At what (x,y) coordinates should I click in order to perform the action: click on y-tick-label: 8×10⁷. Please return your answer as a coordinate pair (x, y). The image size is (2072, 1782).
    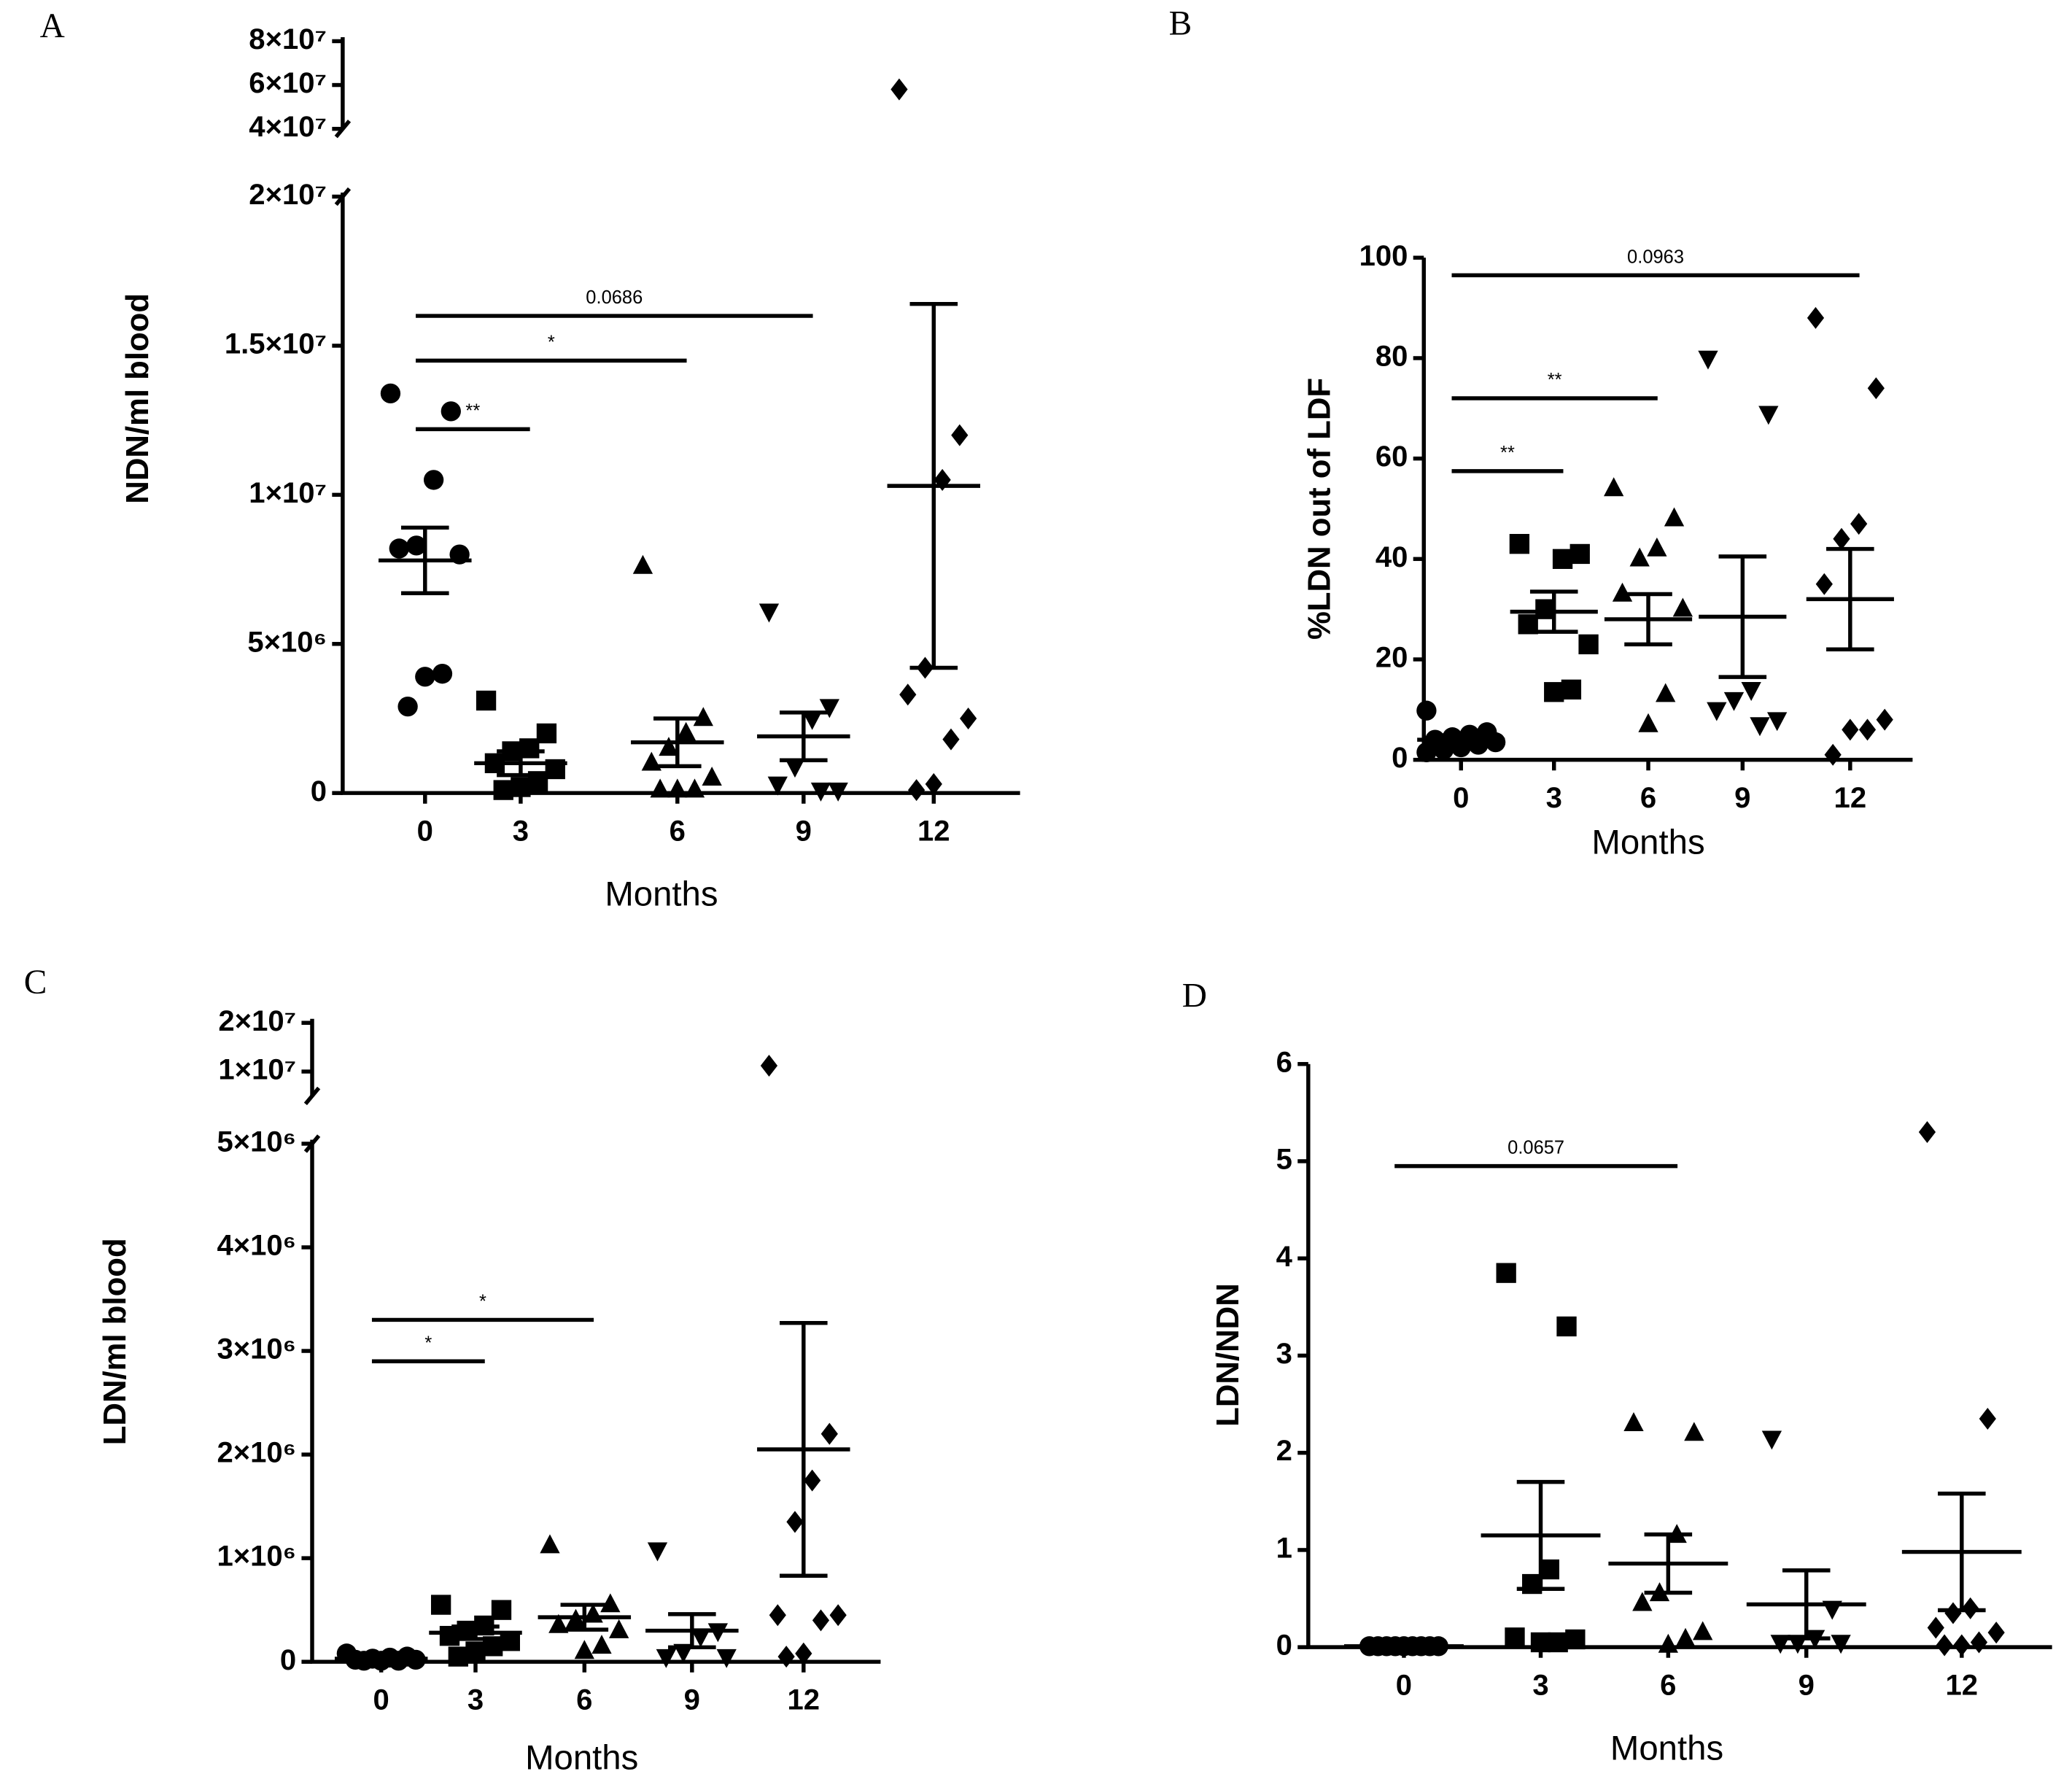
    Looking at the image, I should click on (288, 39).